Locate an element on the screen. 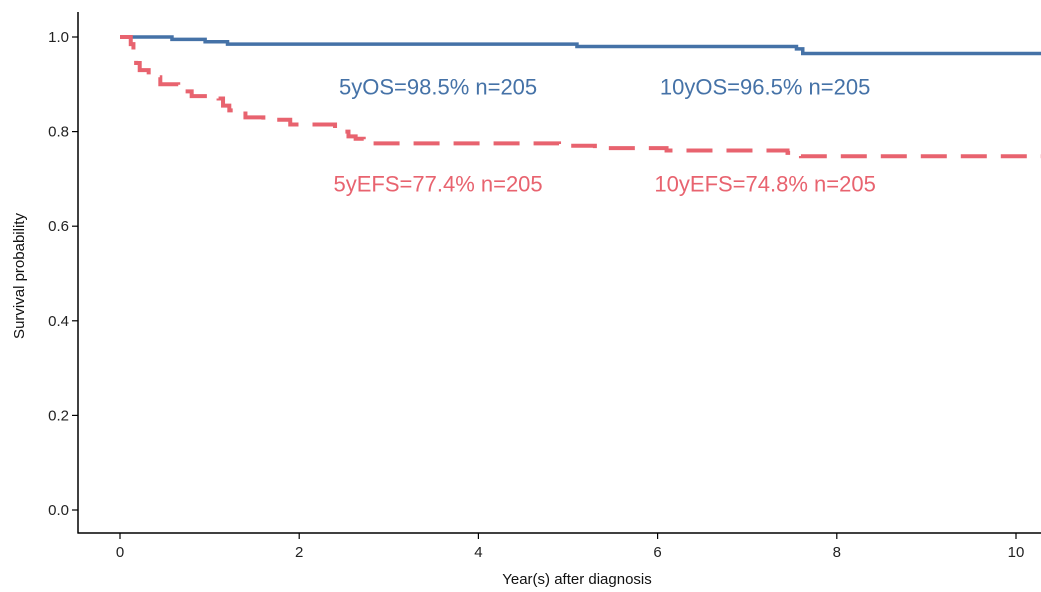 The image size is (1041, 592). x-tick-label: 0 is located at coordinates (120, 552).